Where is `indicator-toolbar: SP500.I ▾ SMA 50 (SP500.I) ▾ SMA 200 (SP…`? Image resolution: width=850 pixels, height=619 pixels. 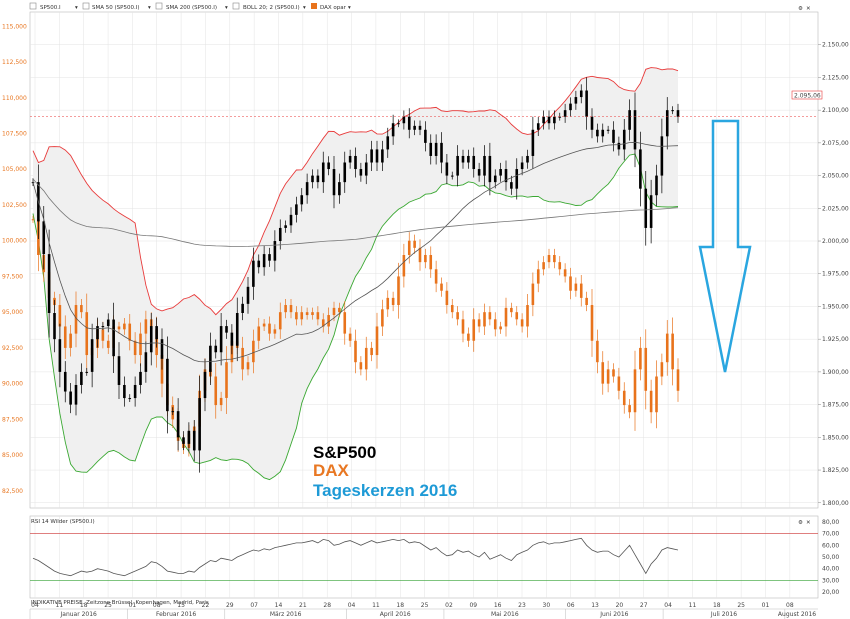
indicator-toolbar: SP500.I ▾ SMA 50 (SP500.I) ▾ SMA 200 (SP… is located at coordinates (420, 7).